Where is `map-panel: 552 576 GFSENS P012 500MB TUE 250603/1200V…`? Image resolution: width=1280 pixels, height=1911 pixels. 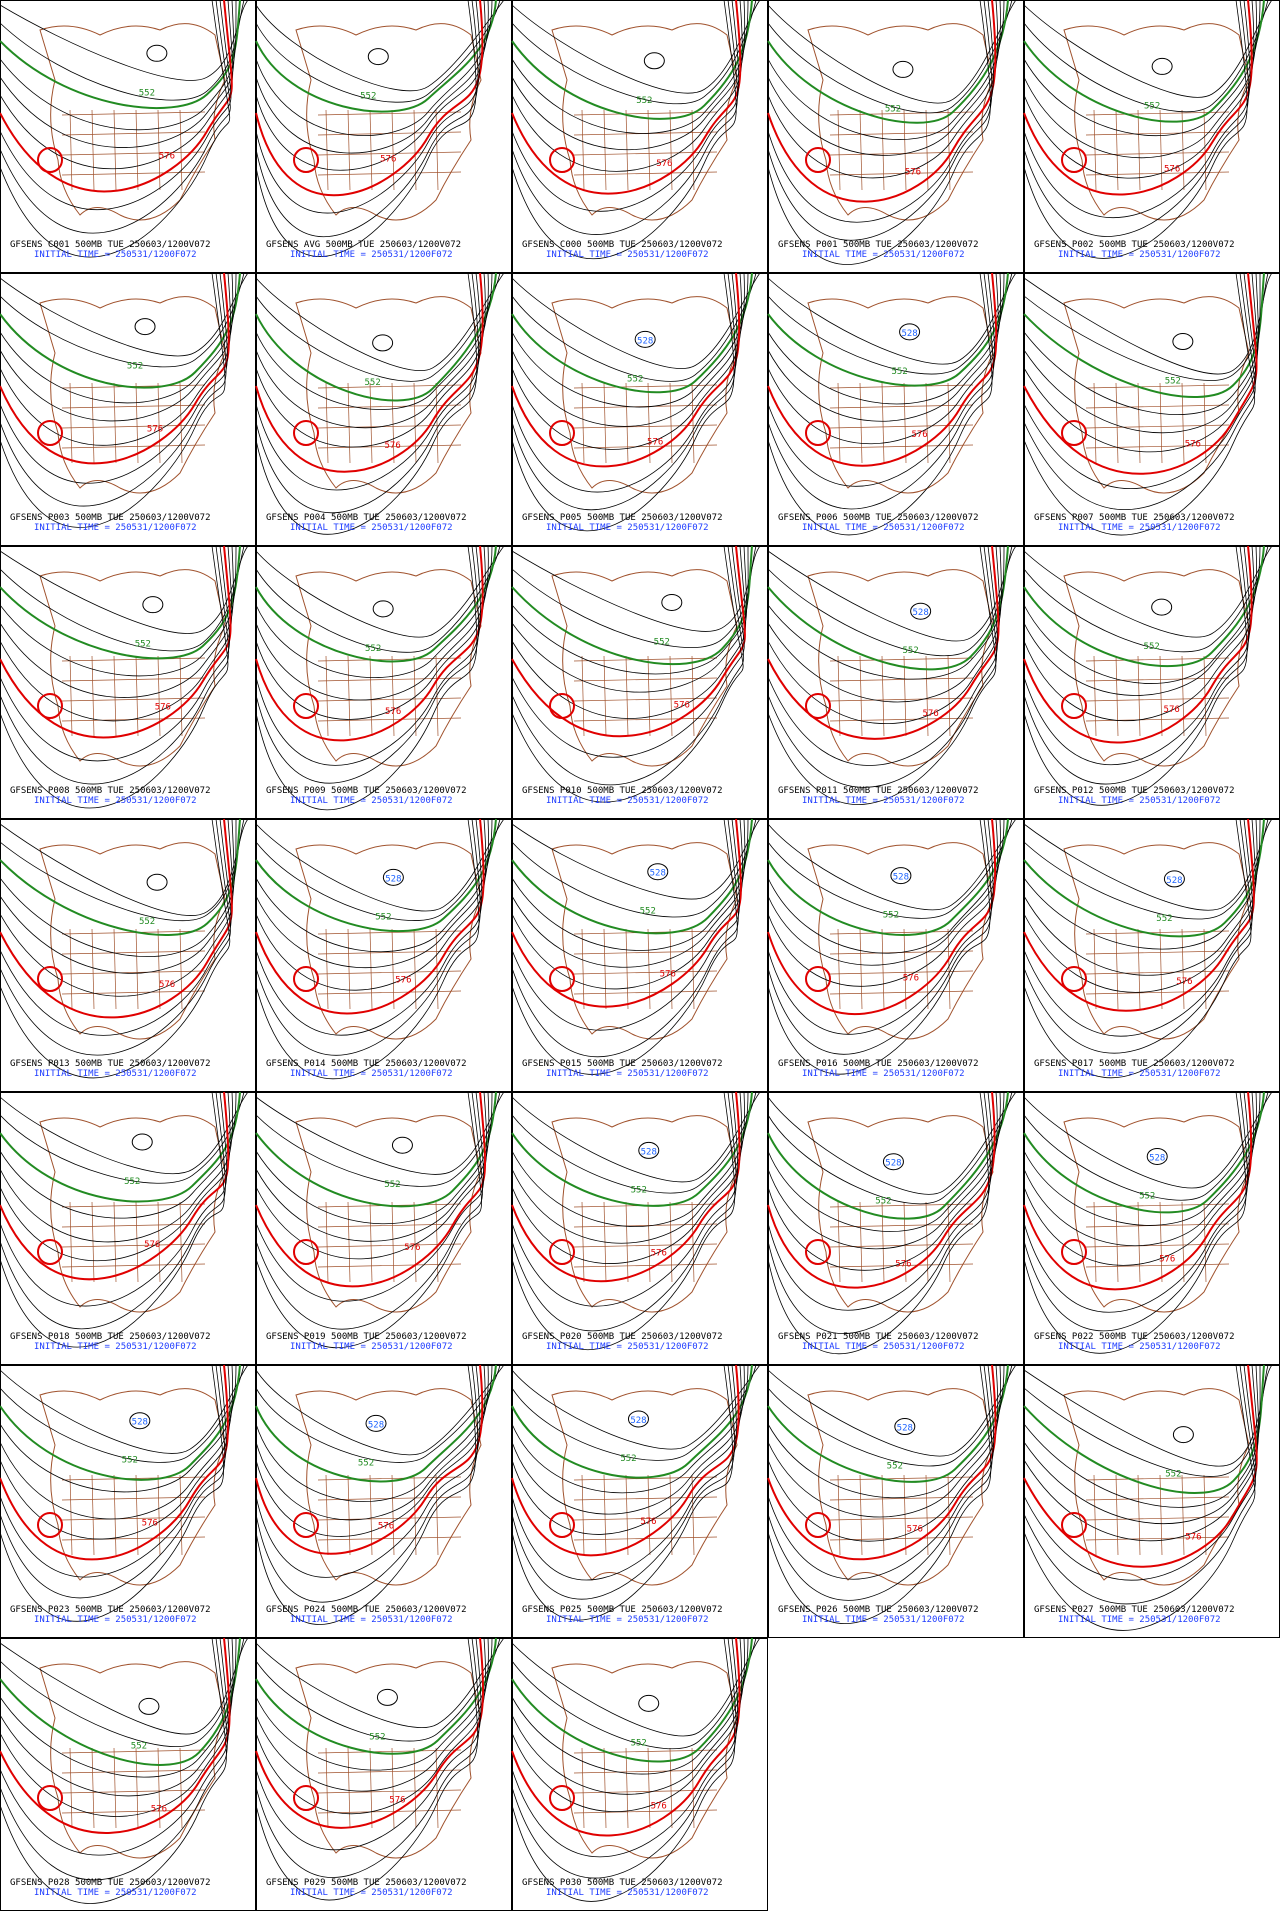 map-panel: 552 576 GFSENS P012 500MB TUE 250603/1200V… is located at coordinates (1151, 682).